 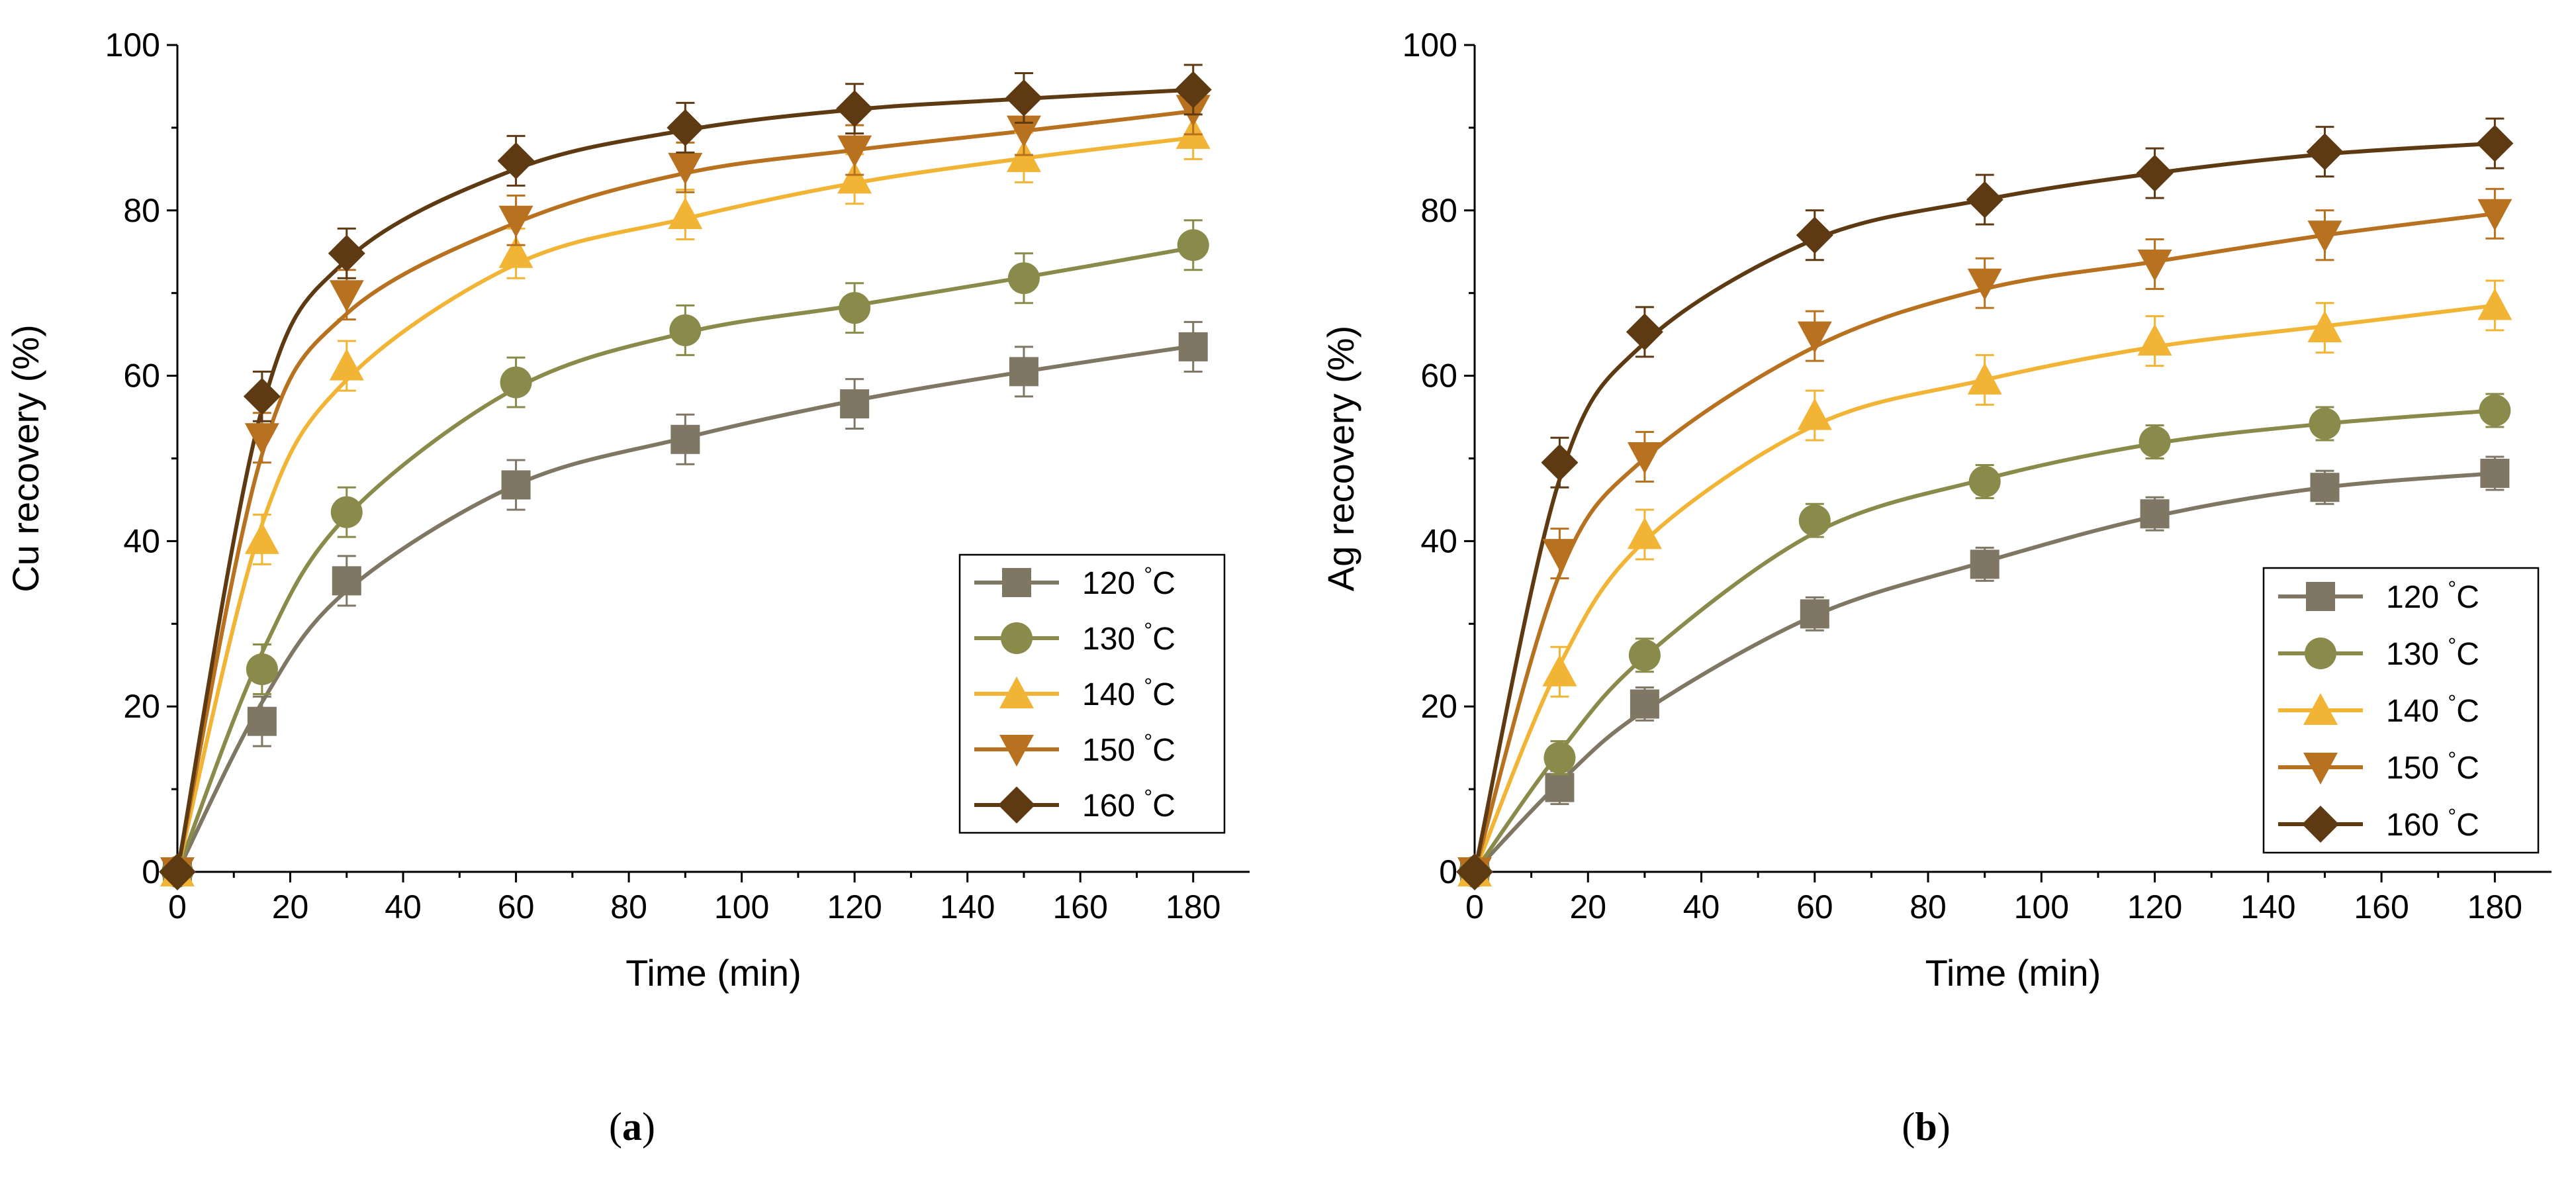 What do you see at coordinates (632, 1127) in the screenshot?
I see `panel-label-a: (a)` at bounding box center [632, 1127].